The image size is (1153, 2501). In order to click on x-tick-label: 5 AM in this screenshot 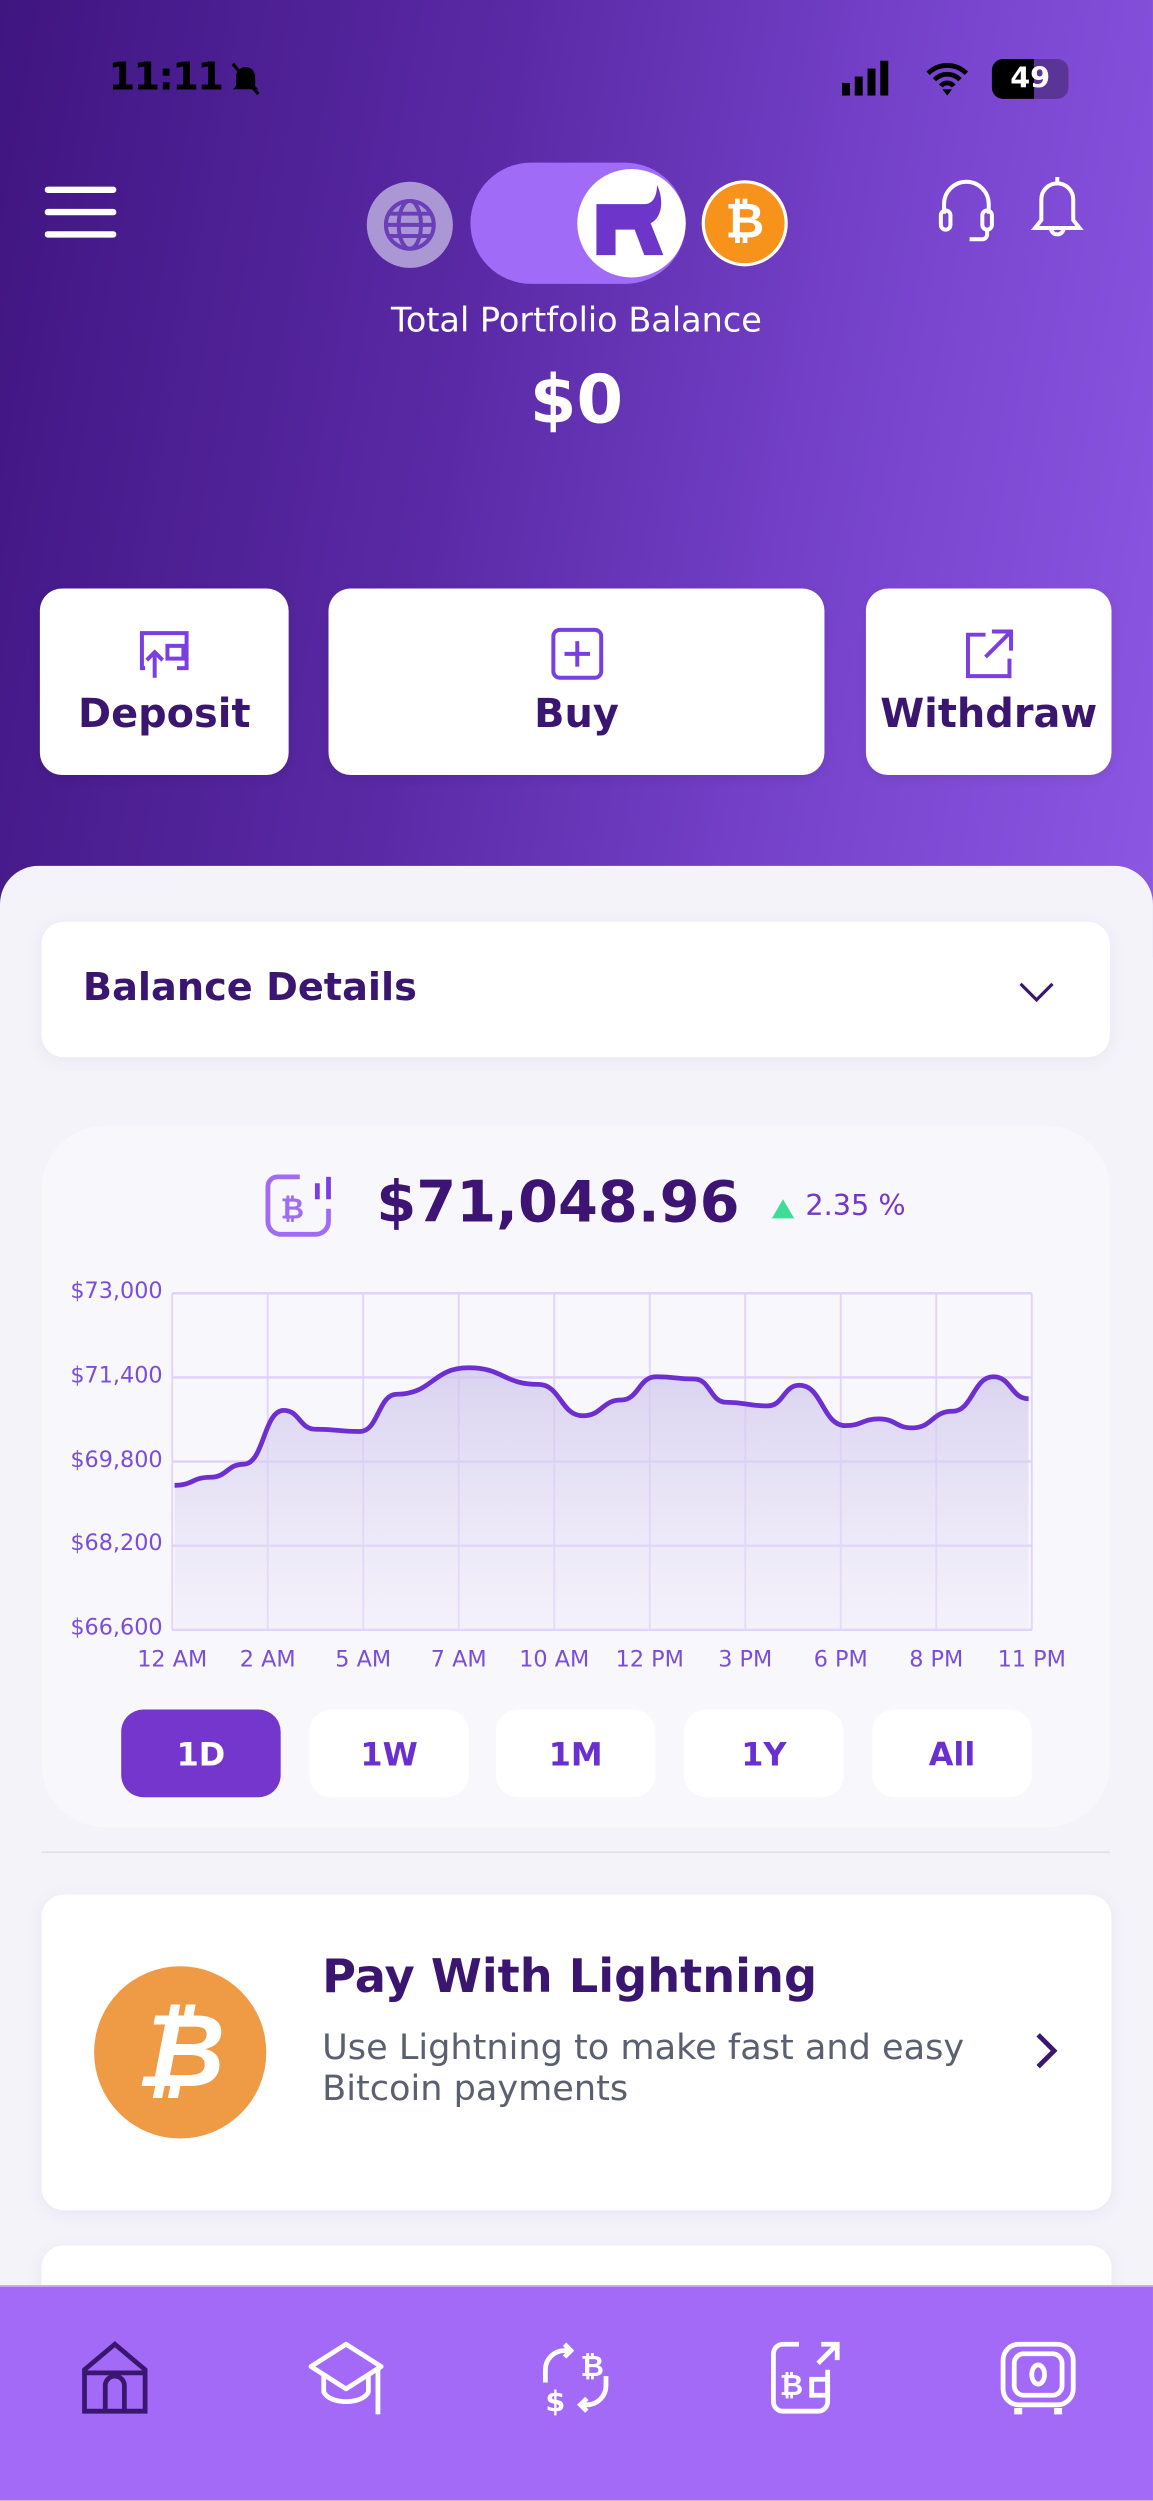, I will do `click(363, 1660)`.